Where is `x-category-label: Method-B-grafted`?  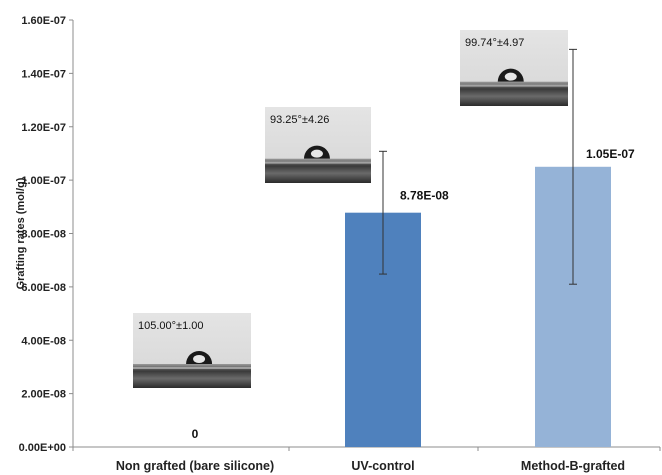 x-category-label: Method-B-grafted is located at coordinates (573, 466).